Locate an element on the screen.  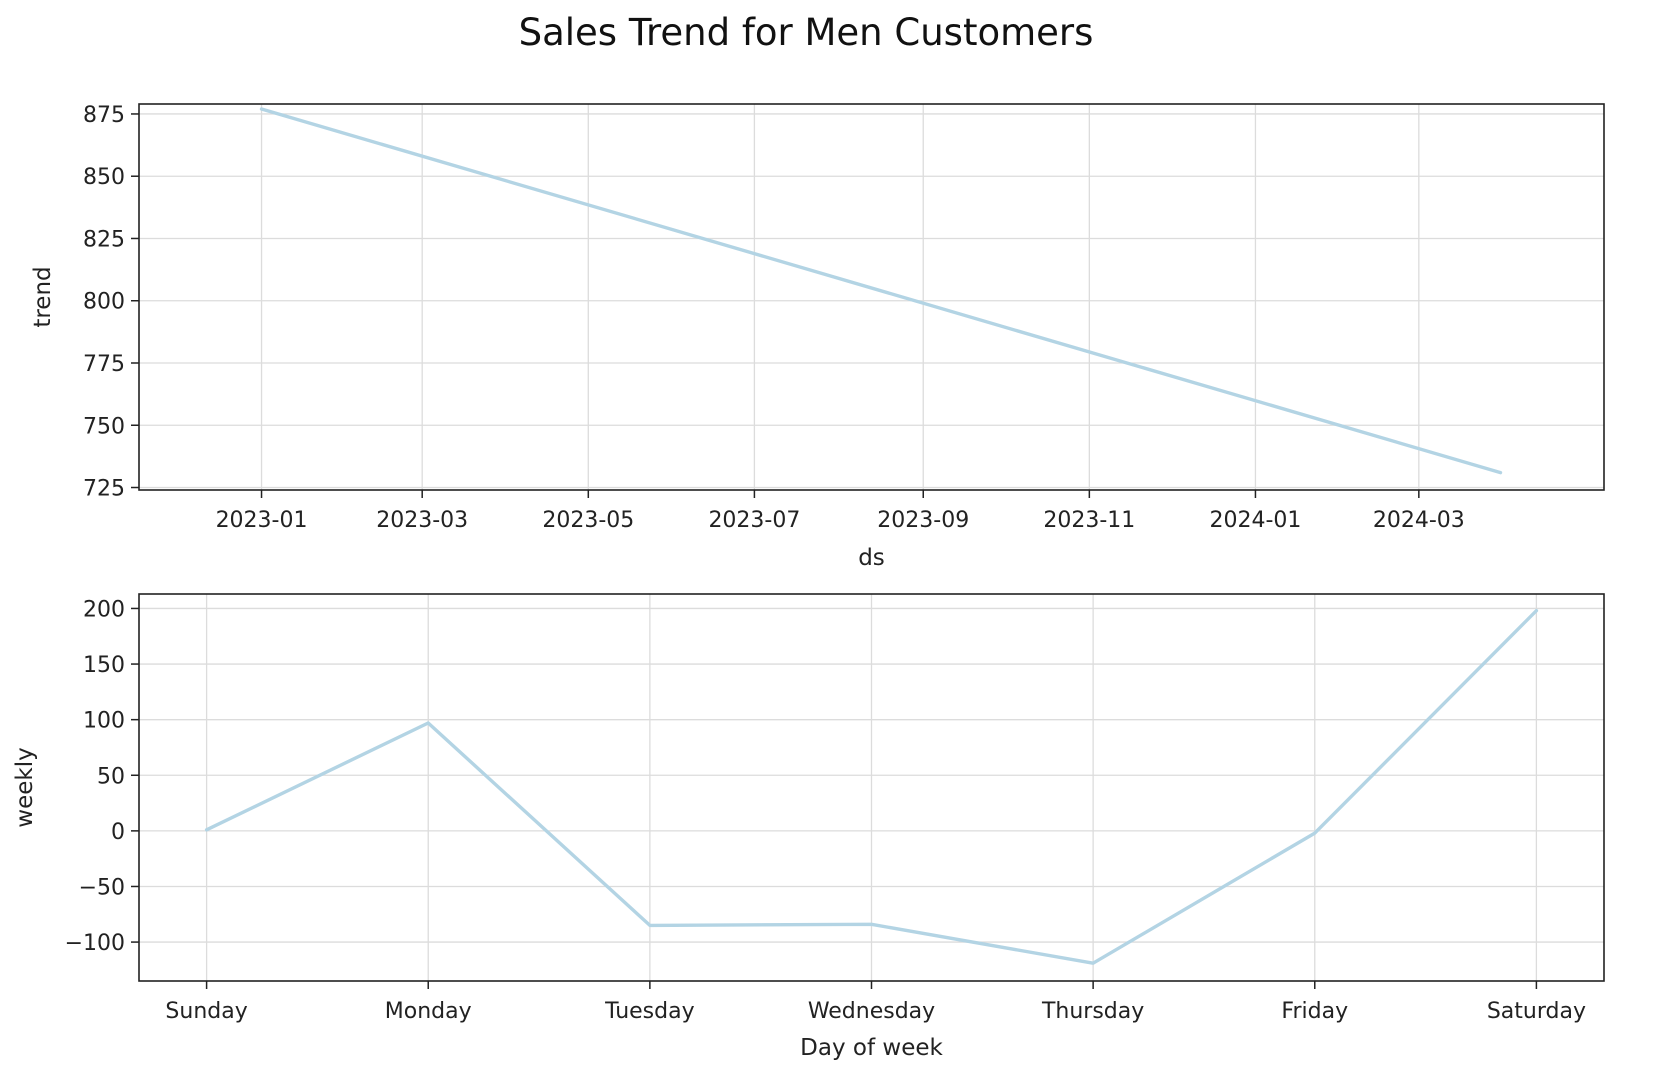
trend-x-tick-label: 2023-01 is located at coordinates (262, 520).